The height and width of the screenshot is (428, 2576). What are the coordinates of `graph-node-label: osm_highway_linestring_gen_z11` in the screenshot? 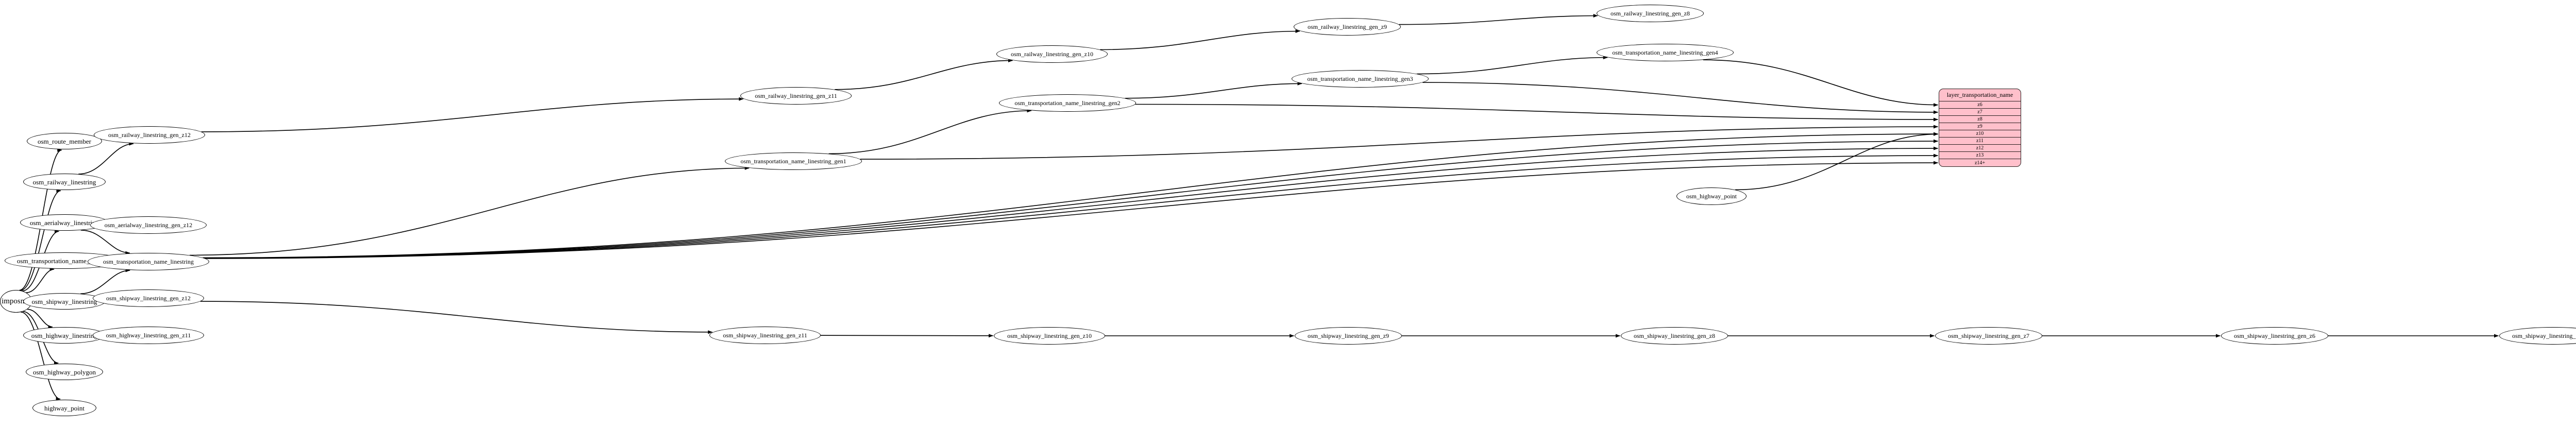 It's located at (148, 335).